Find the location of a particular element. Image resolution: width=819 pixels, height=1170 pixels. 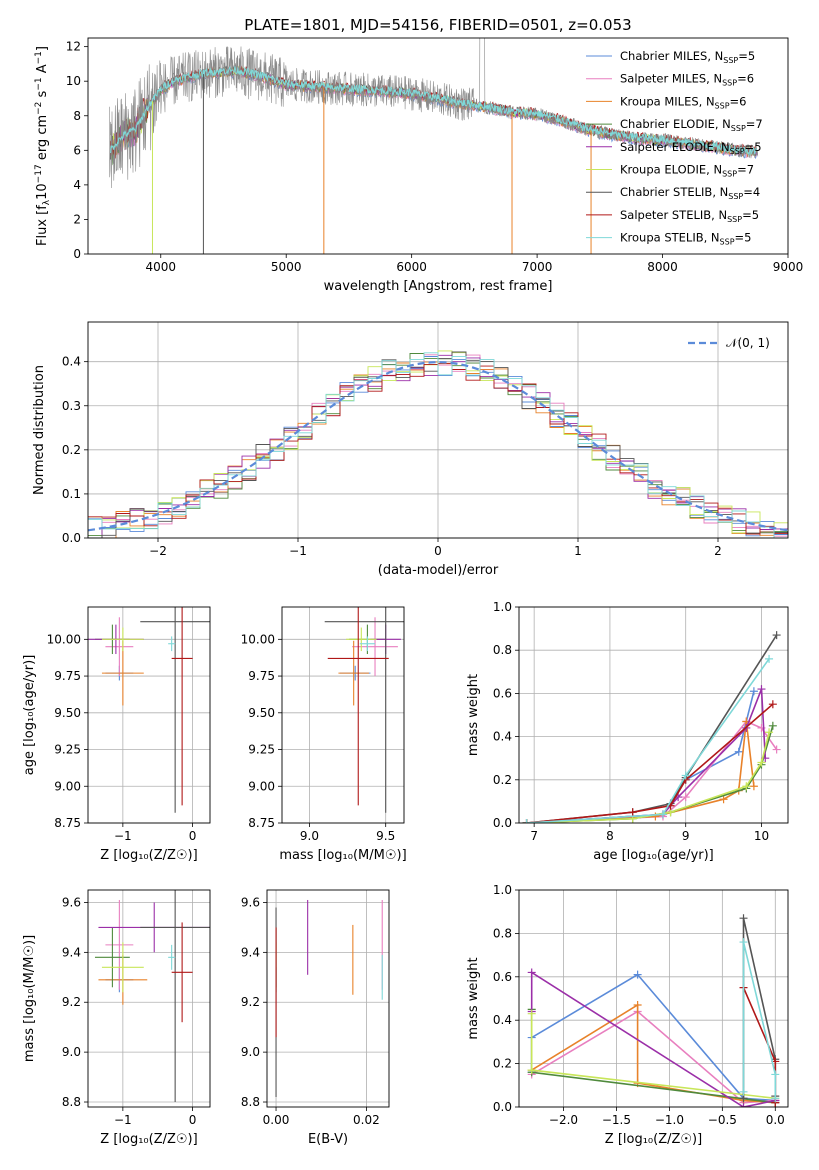

series-marker-chabrier_miles is located at coordinates (637, 974).